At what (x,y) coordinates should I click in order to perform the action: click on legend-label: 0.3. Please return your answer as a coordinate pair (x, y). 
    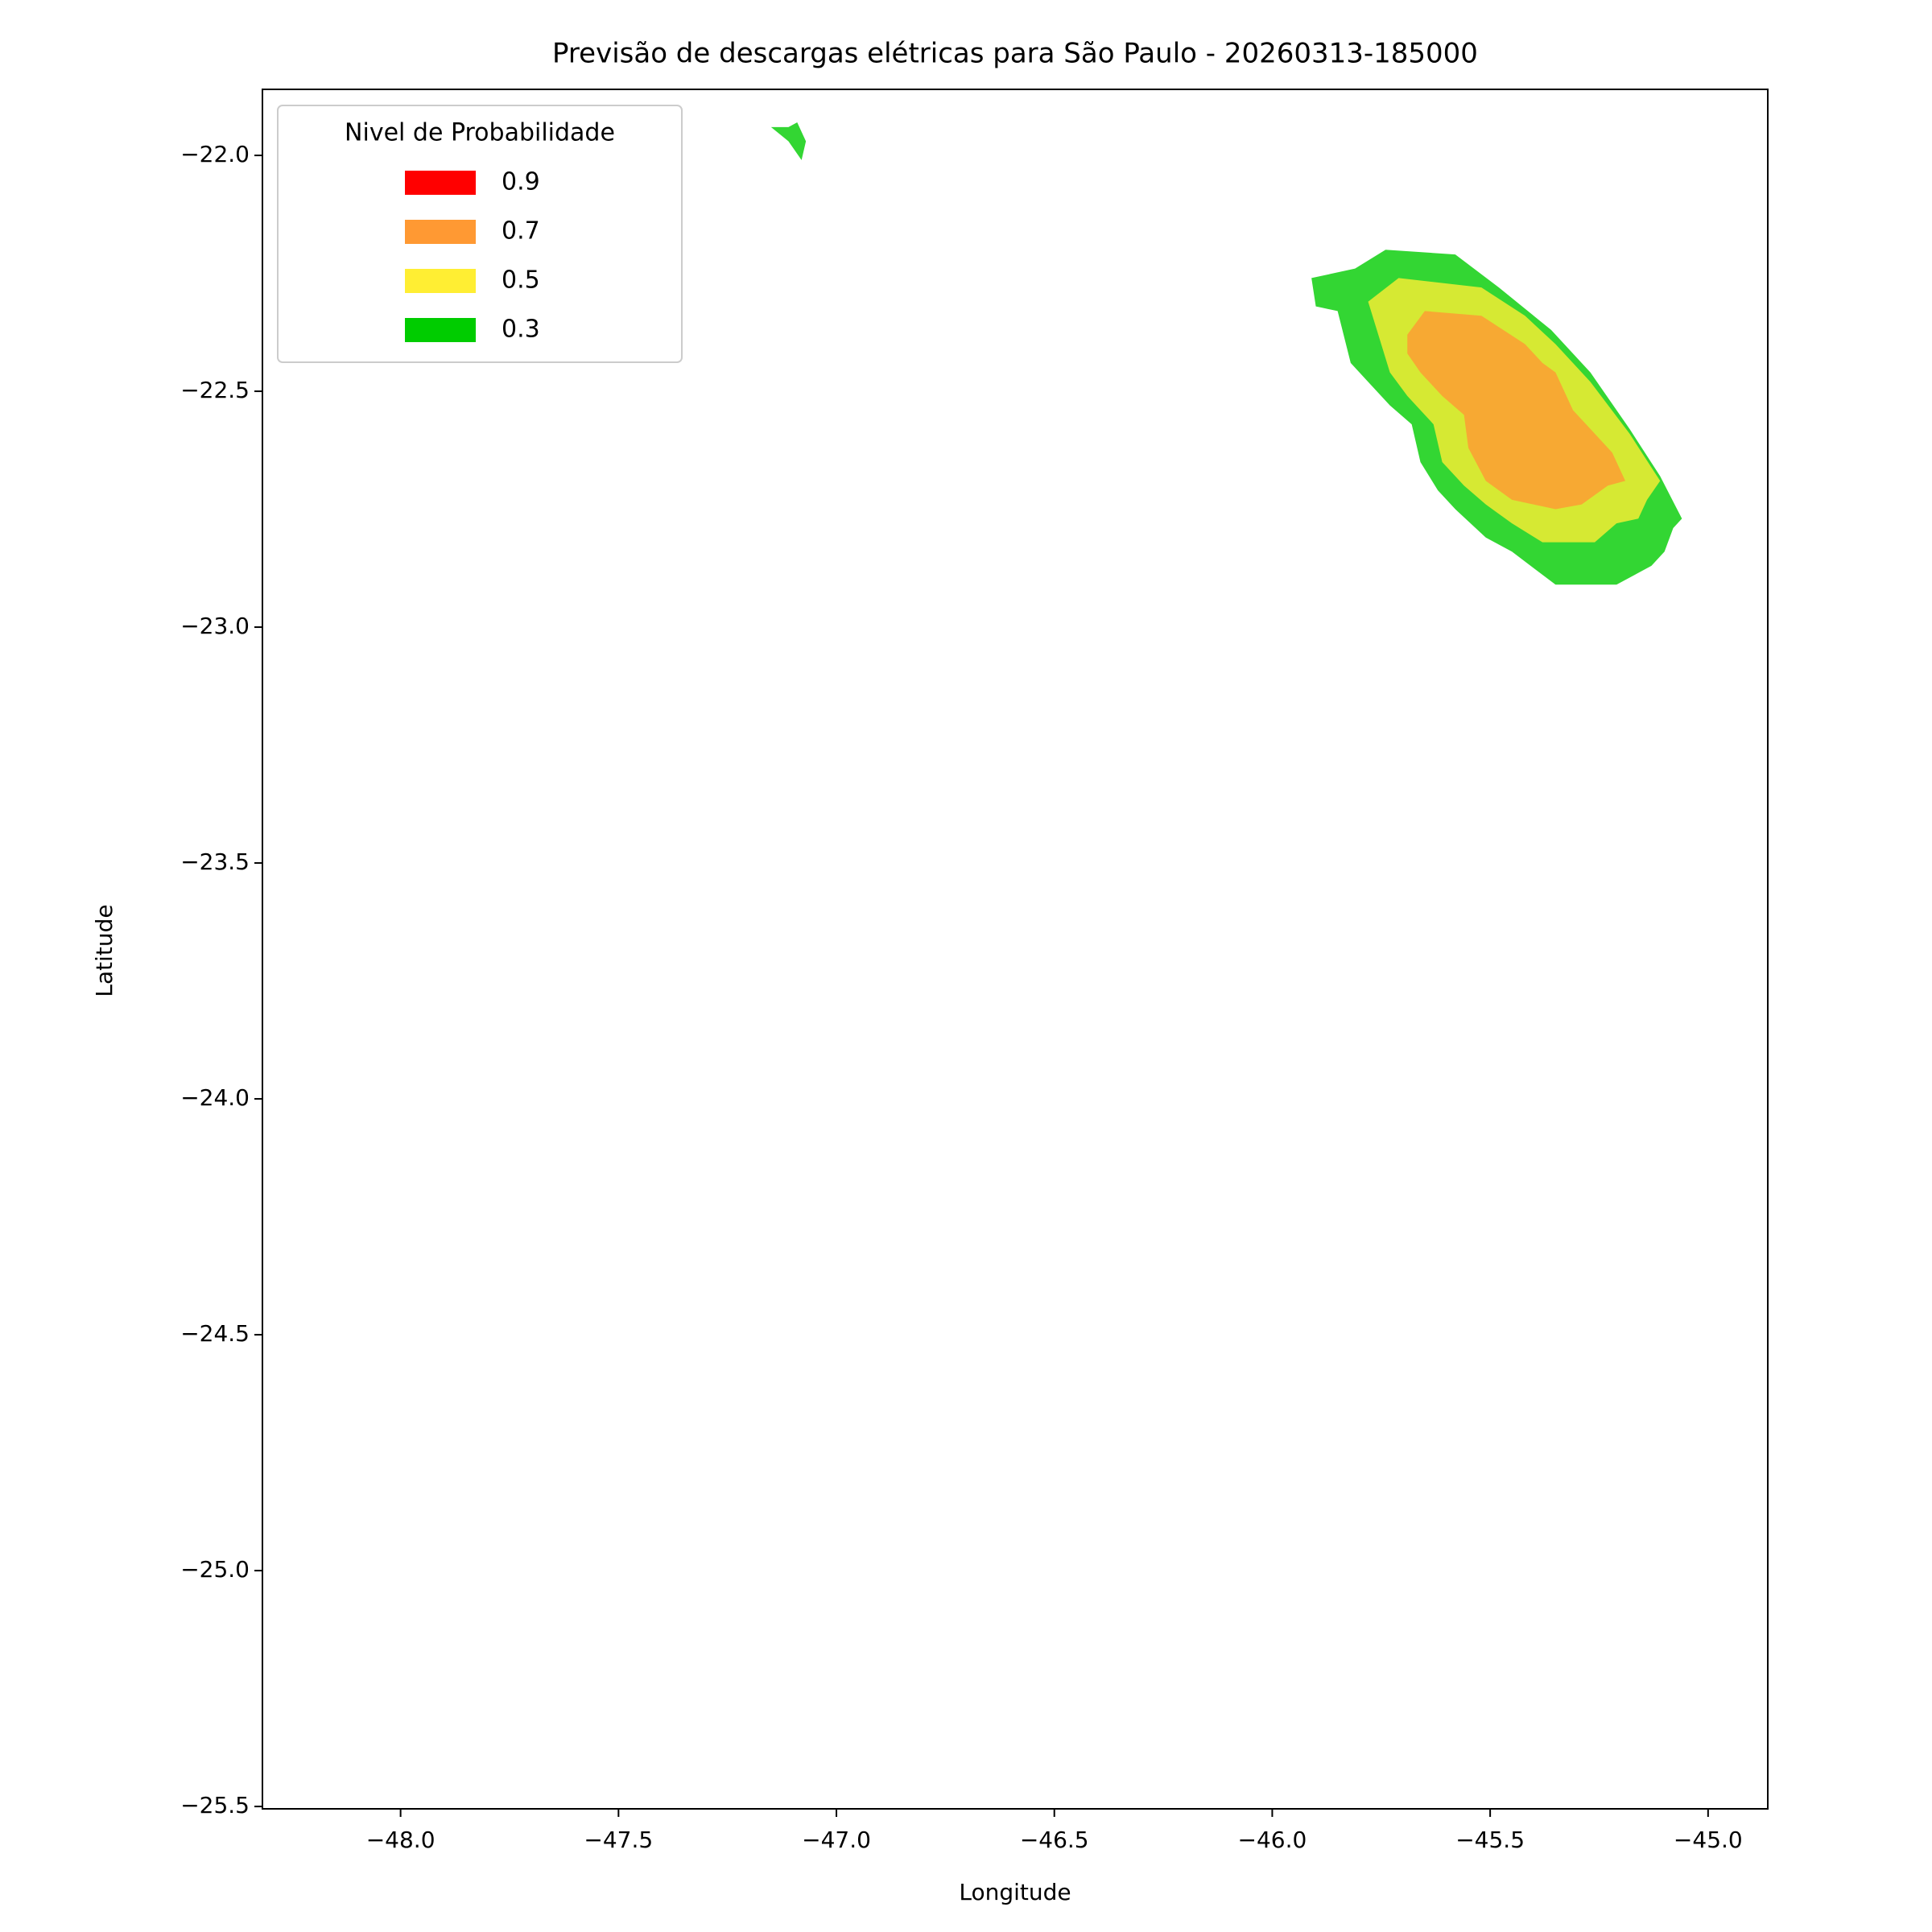
    Looking at the image, I should click on (521, 330).